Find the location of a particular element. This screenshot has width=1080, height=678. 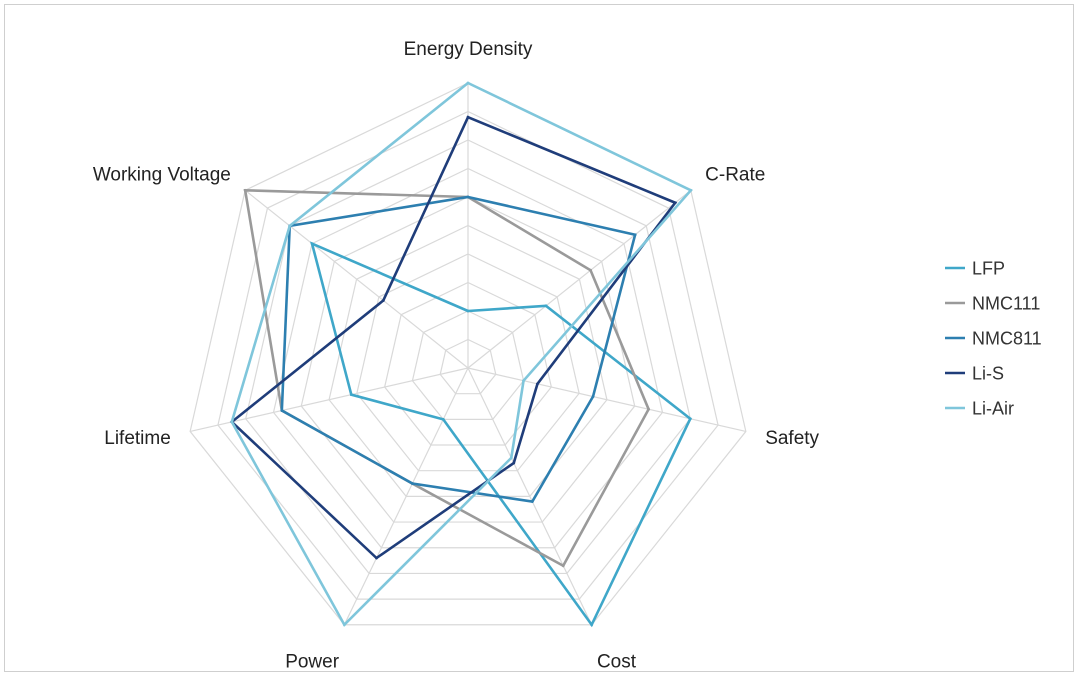

axis-label-safety: Safety is located at coordinates (792, 438).